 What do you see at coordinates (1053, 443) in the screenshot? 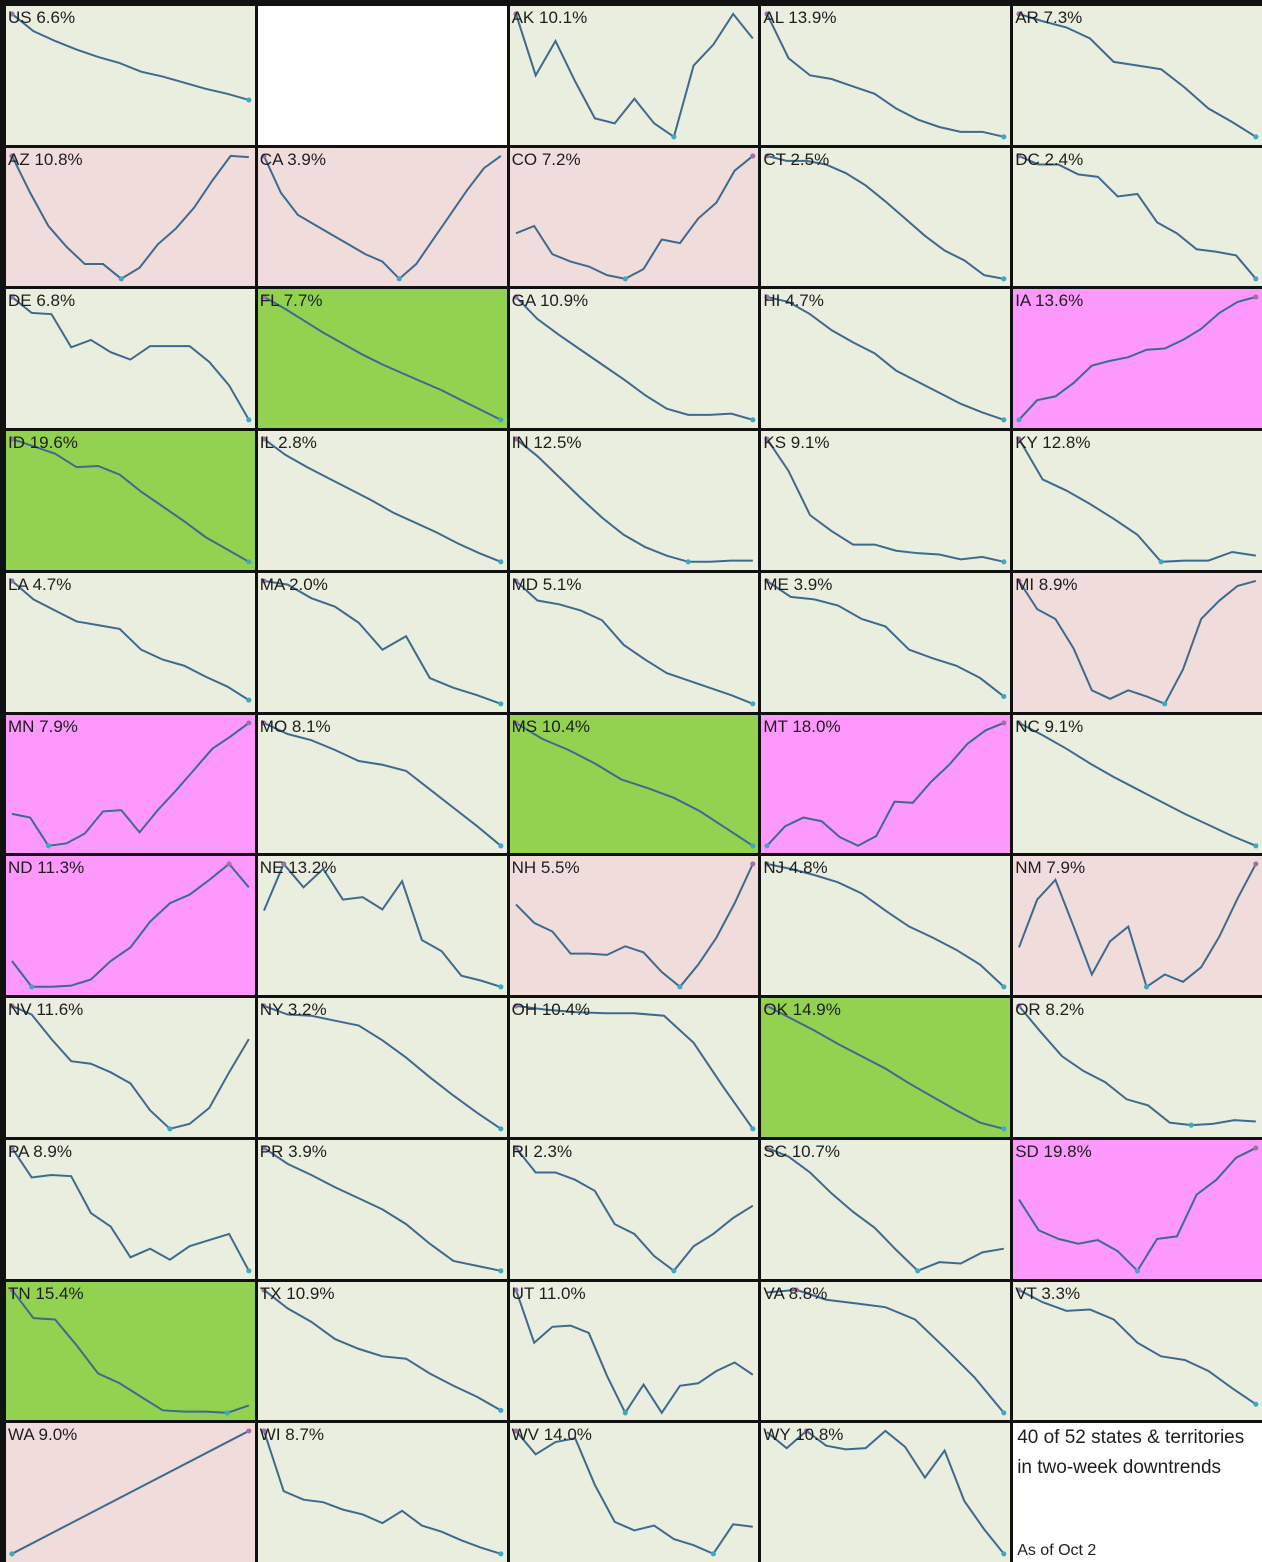
I see `panel-label: KY 12.8%` at bounding box center [1053, 443].